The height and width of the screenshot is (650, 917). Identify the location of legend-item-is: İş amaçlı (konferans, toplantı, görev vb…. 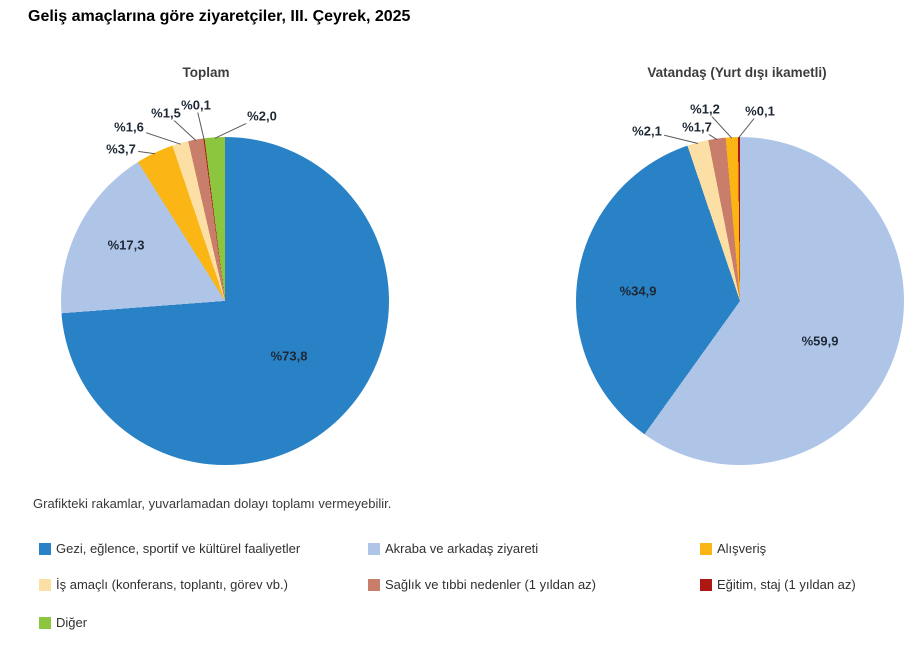
(163, 584).